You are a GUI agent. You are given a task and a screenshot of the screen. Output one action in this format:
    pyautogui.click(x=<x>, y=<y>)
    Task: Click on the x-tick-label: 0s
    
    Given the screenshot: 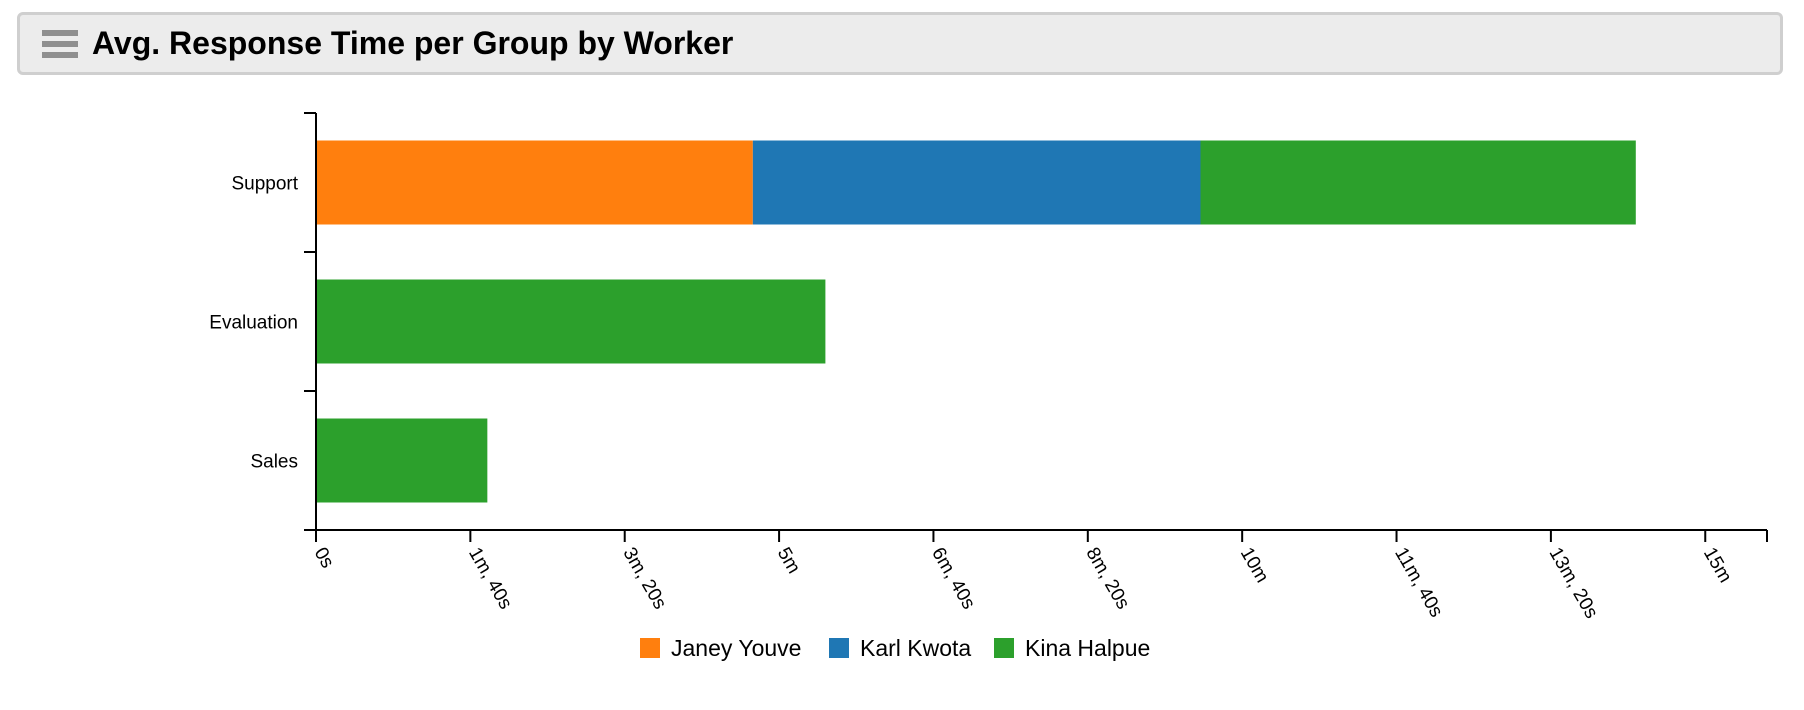 What is the action you would take?
    pyautogui.click(x=324, y=558)
    